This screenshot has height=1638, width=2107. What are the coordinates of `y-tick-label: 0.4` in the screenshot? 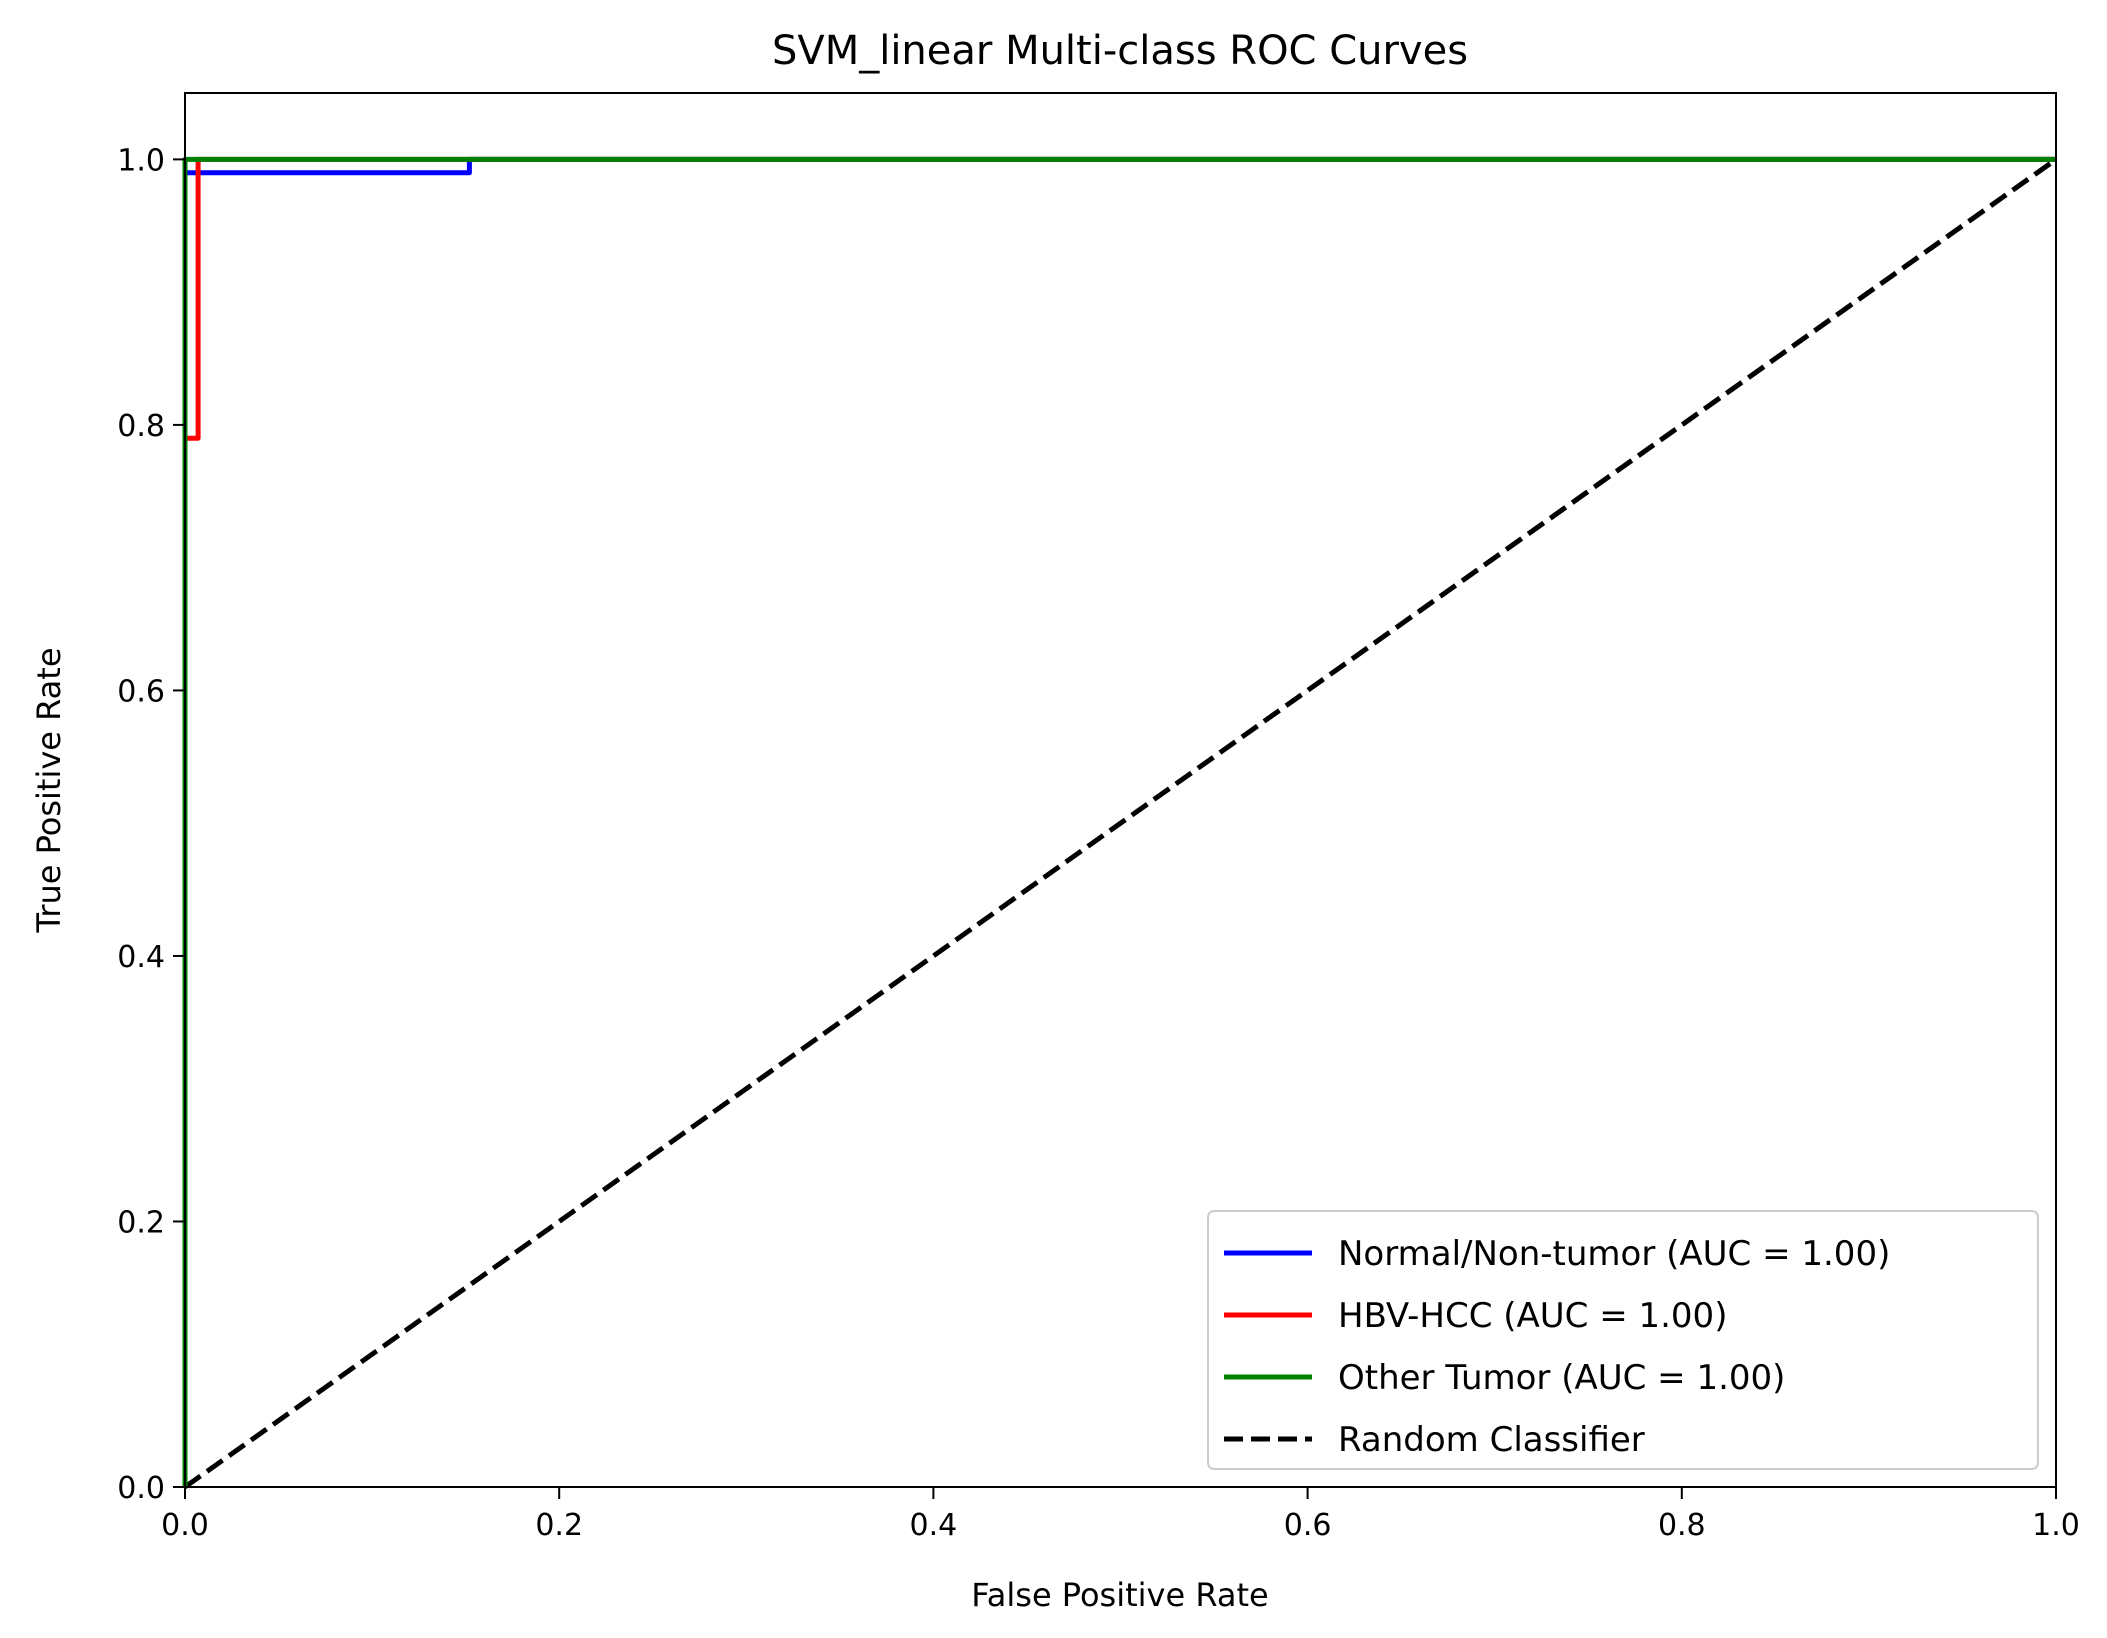 It's located at (141, 957).